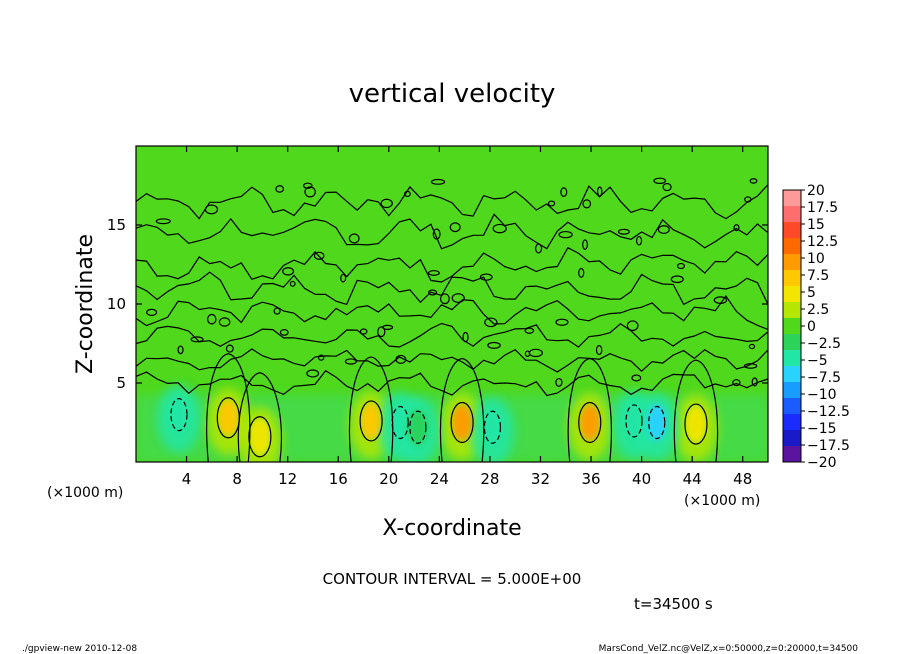 The image size is (904, 654). Describe the element at coordinates (742, 479) in the screenshot. I see `x-tick-label: 48` at that location.